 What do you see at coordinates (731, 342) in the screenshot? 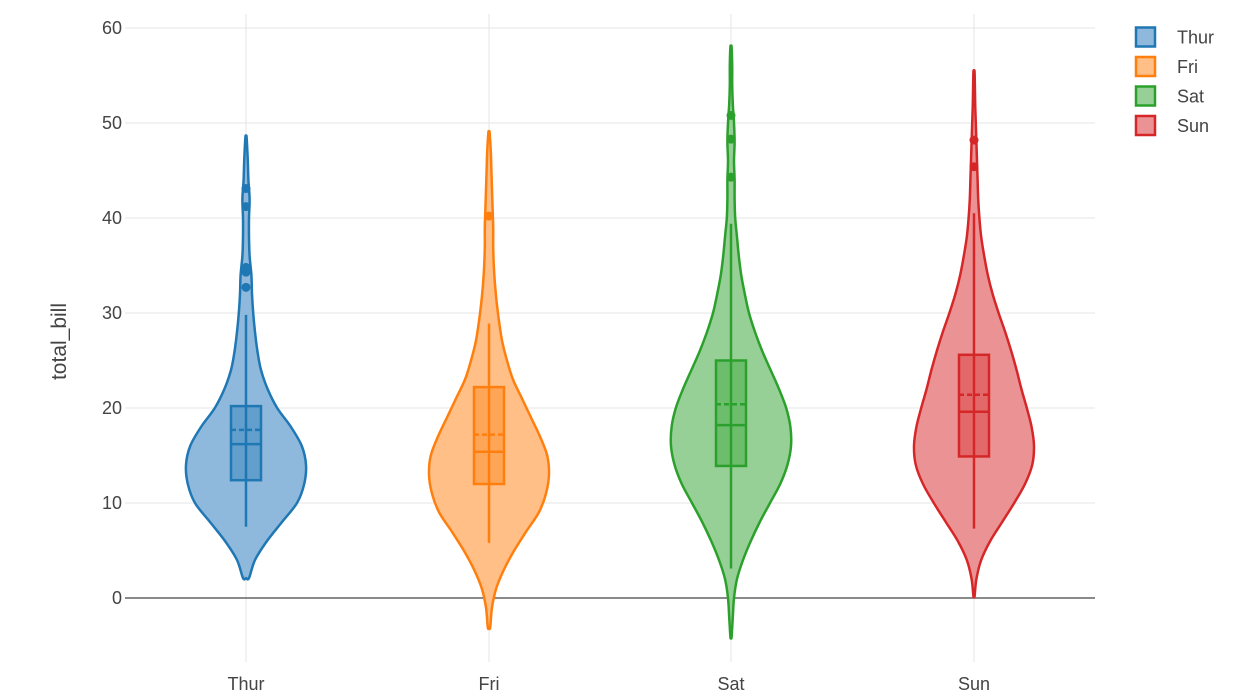
I see `violin-sat` at bounding box center [731, 342].